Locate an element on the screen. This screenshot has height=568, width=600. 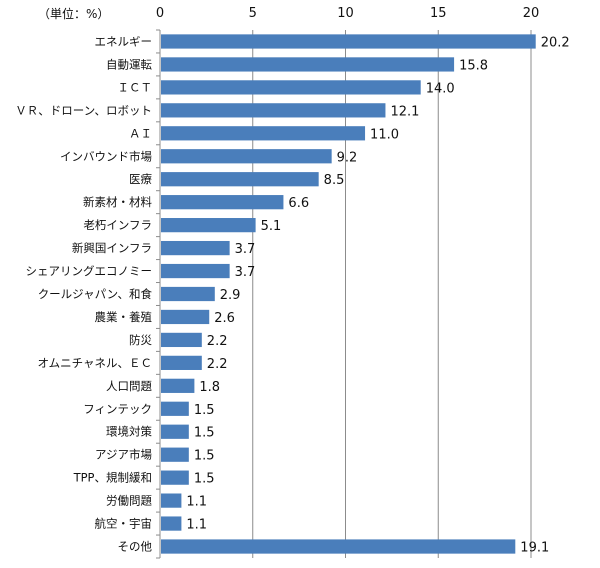
category-label: ＩＣＴ is located at coordinates (135, 87).